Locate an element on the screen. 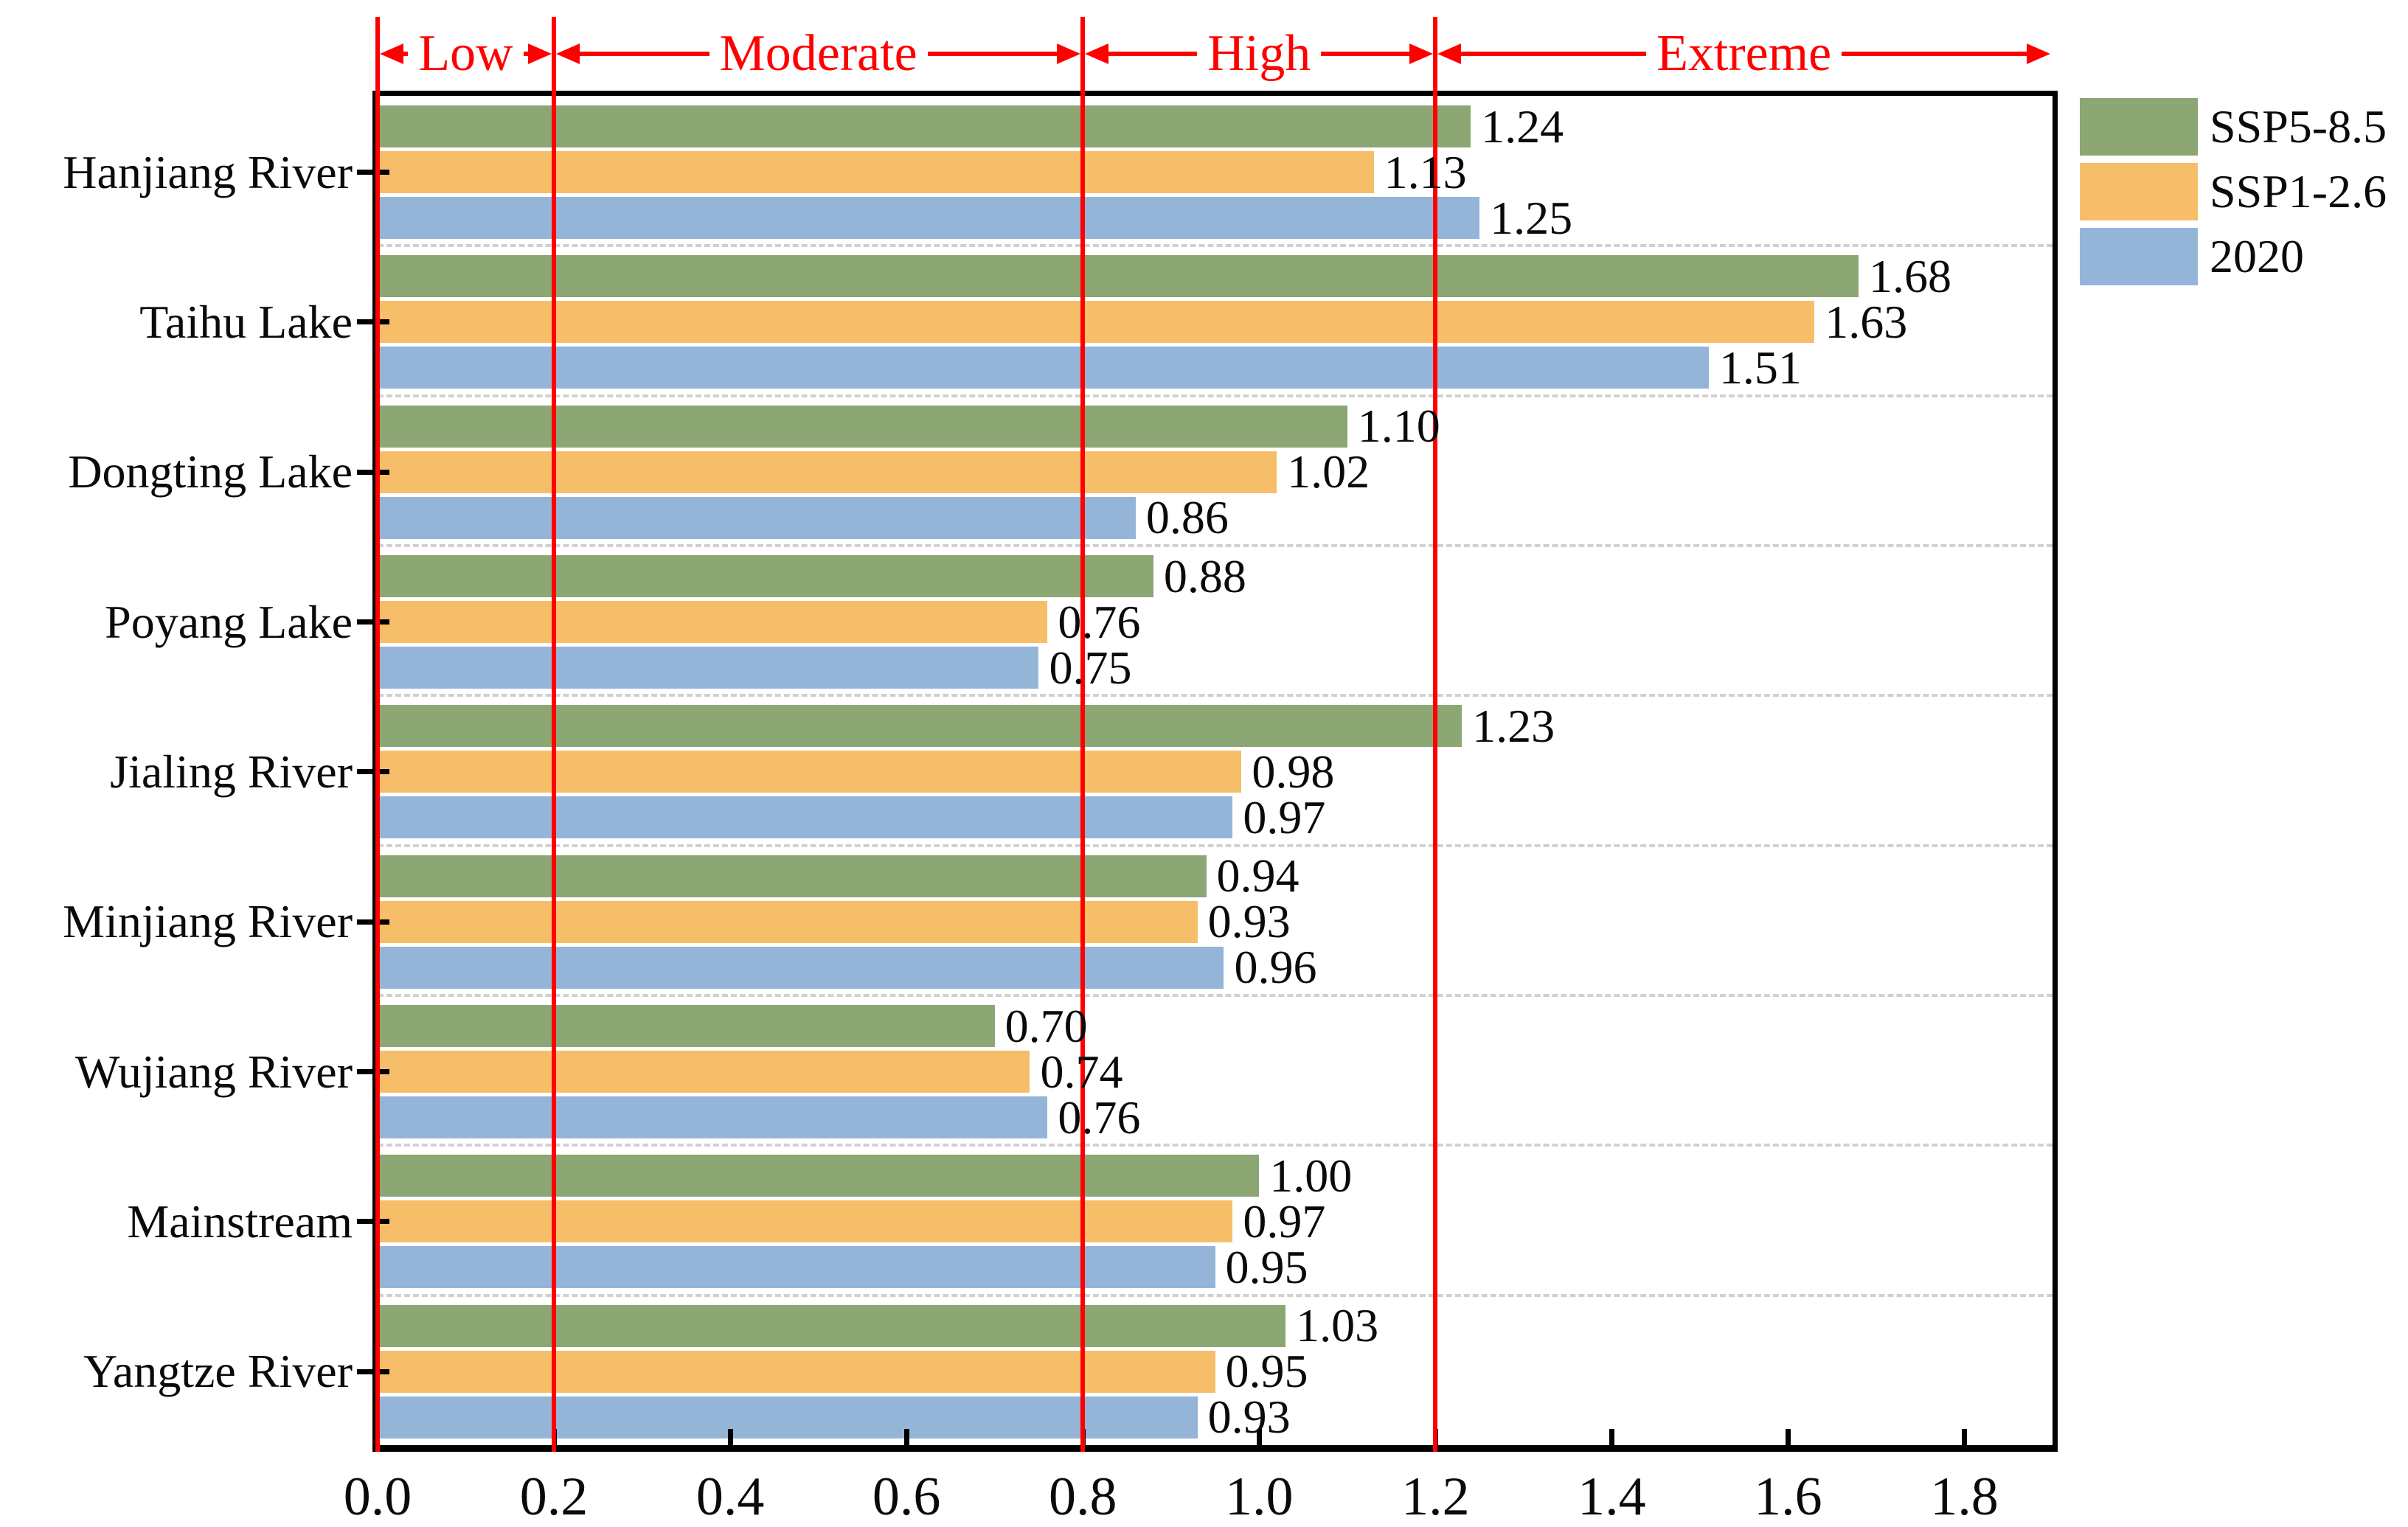  bar-jialing-river-2020 is located at coordinates (805, 818).